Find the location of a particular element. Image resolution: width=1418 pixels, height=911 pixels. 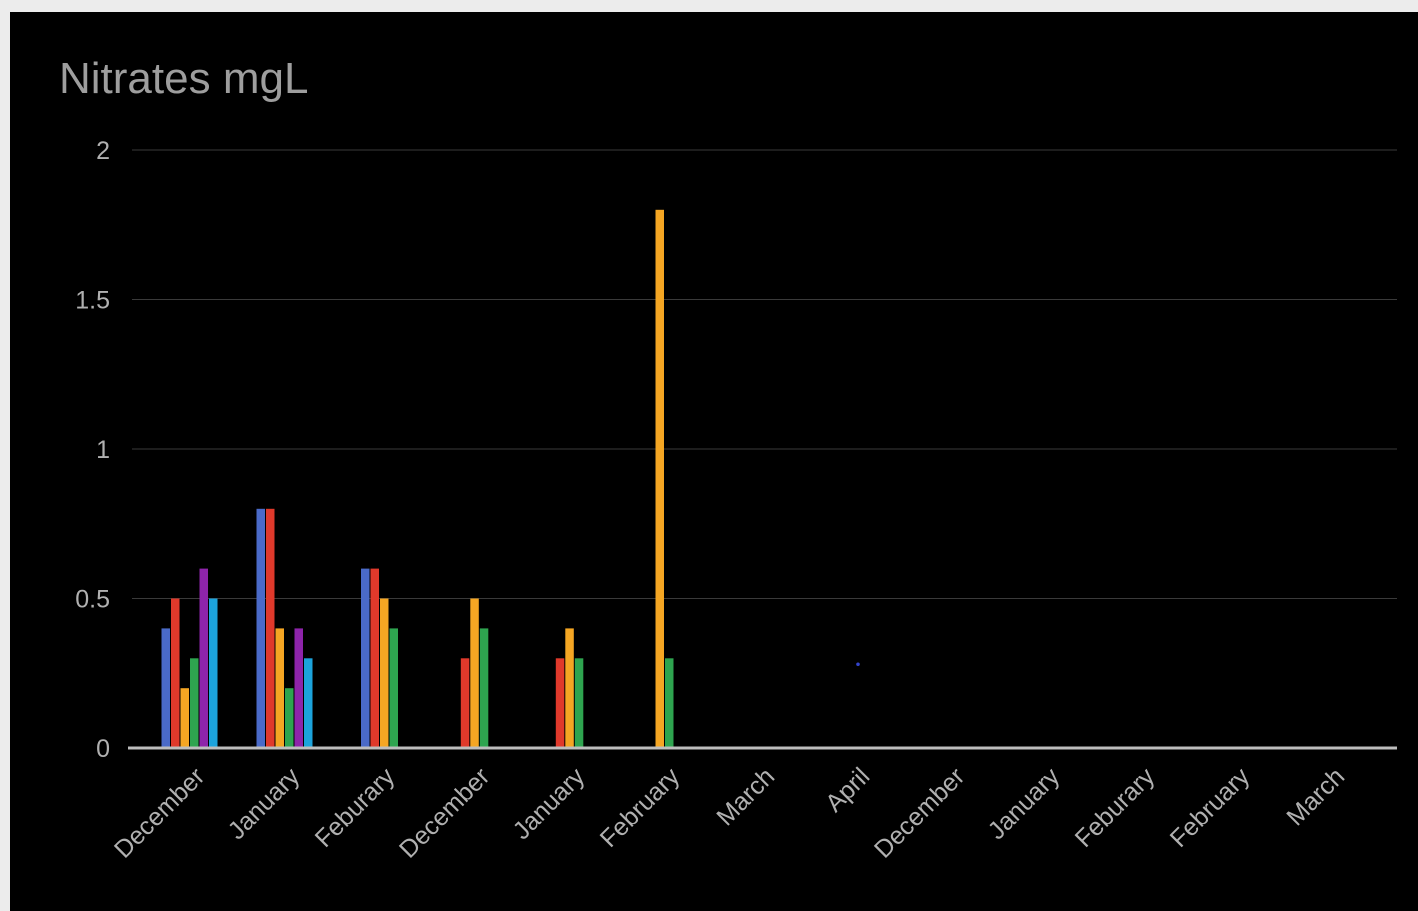

chart-title: Nitrates mgL is located at coordinates (184, 78).